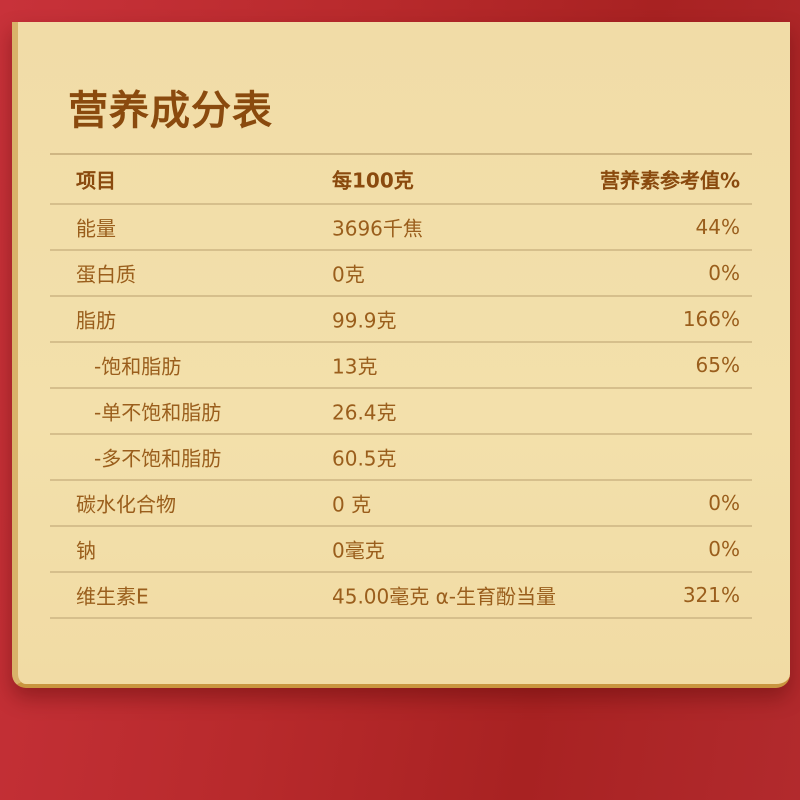 The height and width of the screenshot is (800, 800). Describe the element at coordinates (401, 458) in the screenshot. I see `table-row: -多不饱和脂肪 60.5克` at that location.